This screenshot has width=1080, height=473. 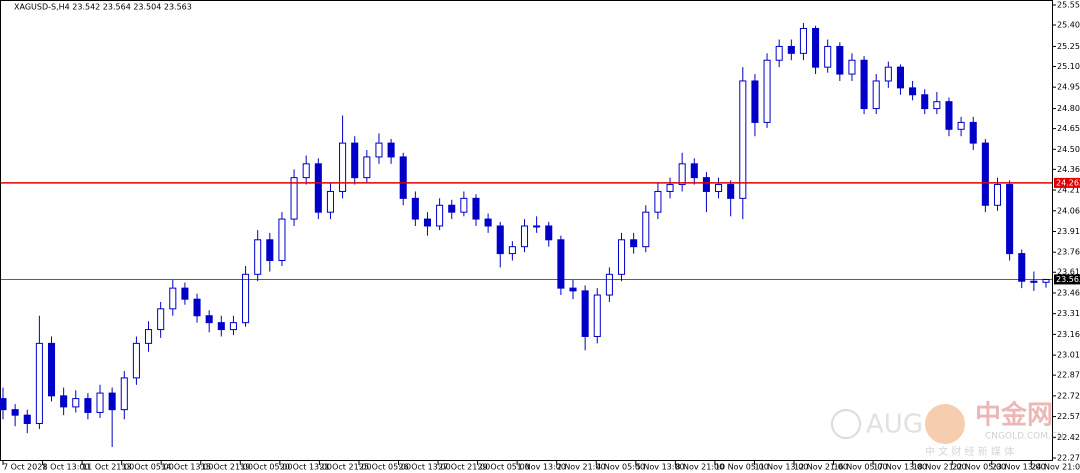 What do you see at coordinates (1068, 437) in the screenshot?
I see `y-tick-label: 22.420` at bounding box center [1068, 437].